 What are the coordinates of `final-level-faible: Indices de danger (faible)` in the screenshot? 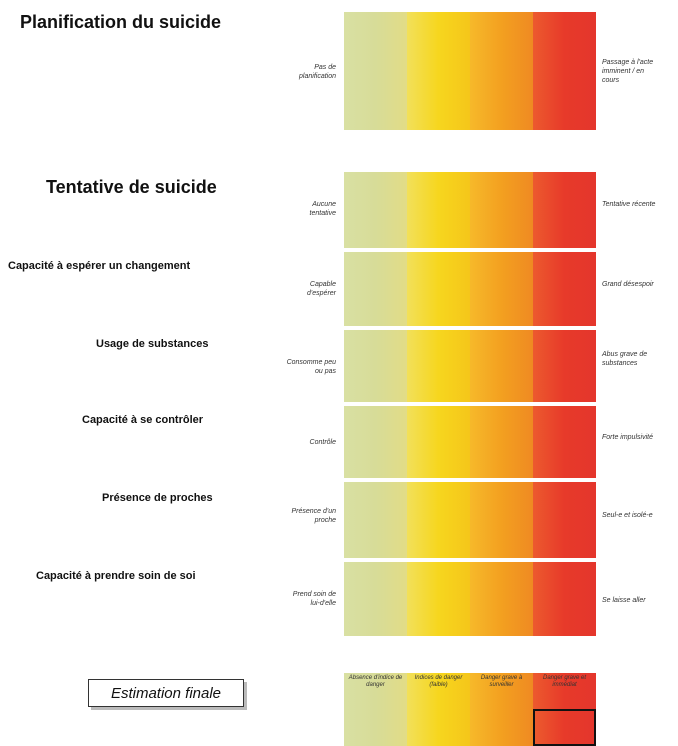 It's located at (438, 691).